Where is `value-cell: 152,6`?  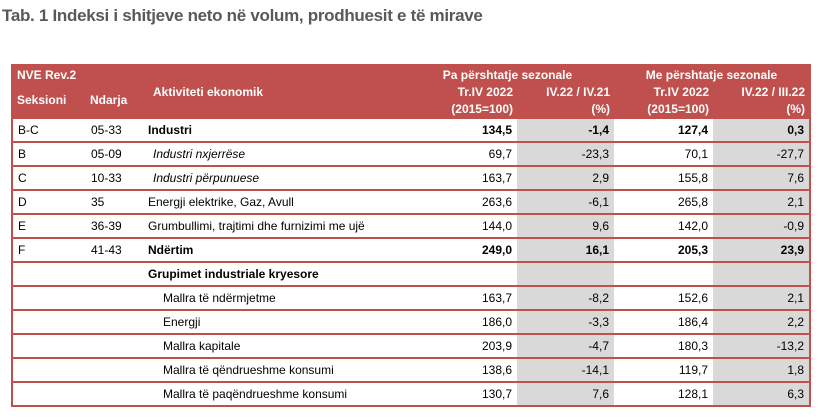 value-cell: 152,6 is located at coordinates (663, 297).